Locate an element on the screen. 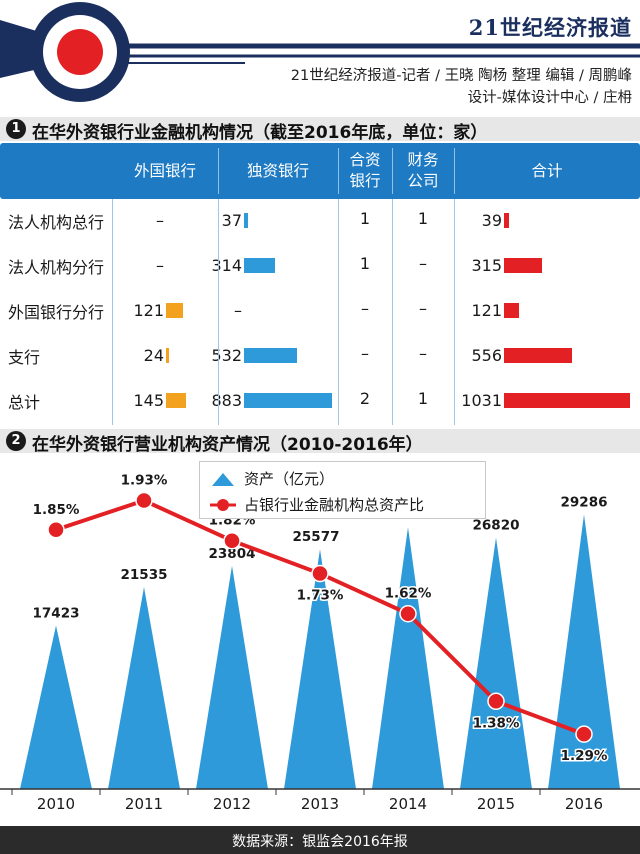 Image resolution: width=640 pixels, height=854 pixels. cell-sole: – is located at coordinates (220, 310).